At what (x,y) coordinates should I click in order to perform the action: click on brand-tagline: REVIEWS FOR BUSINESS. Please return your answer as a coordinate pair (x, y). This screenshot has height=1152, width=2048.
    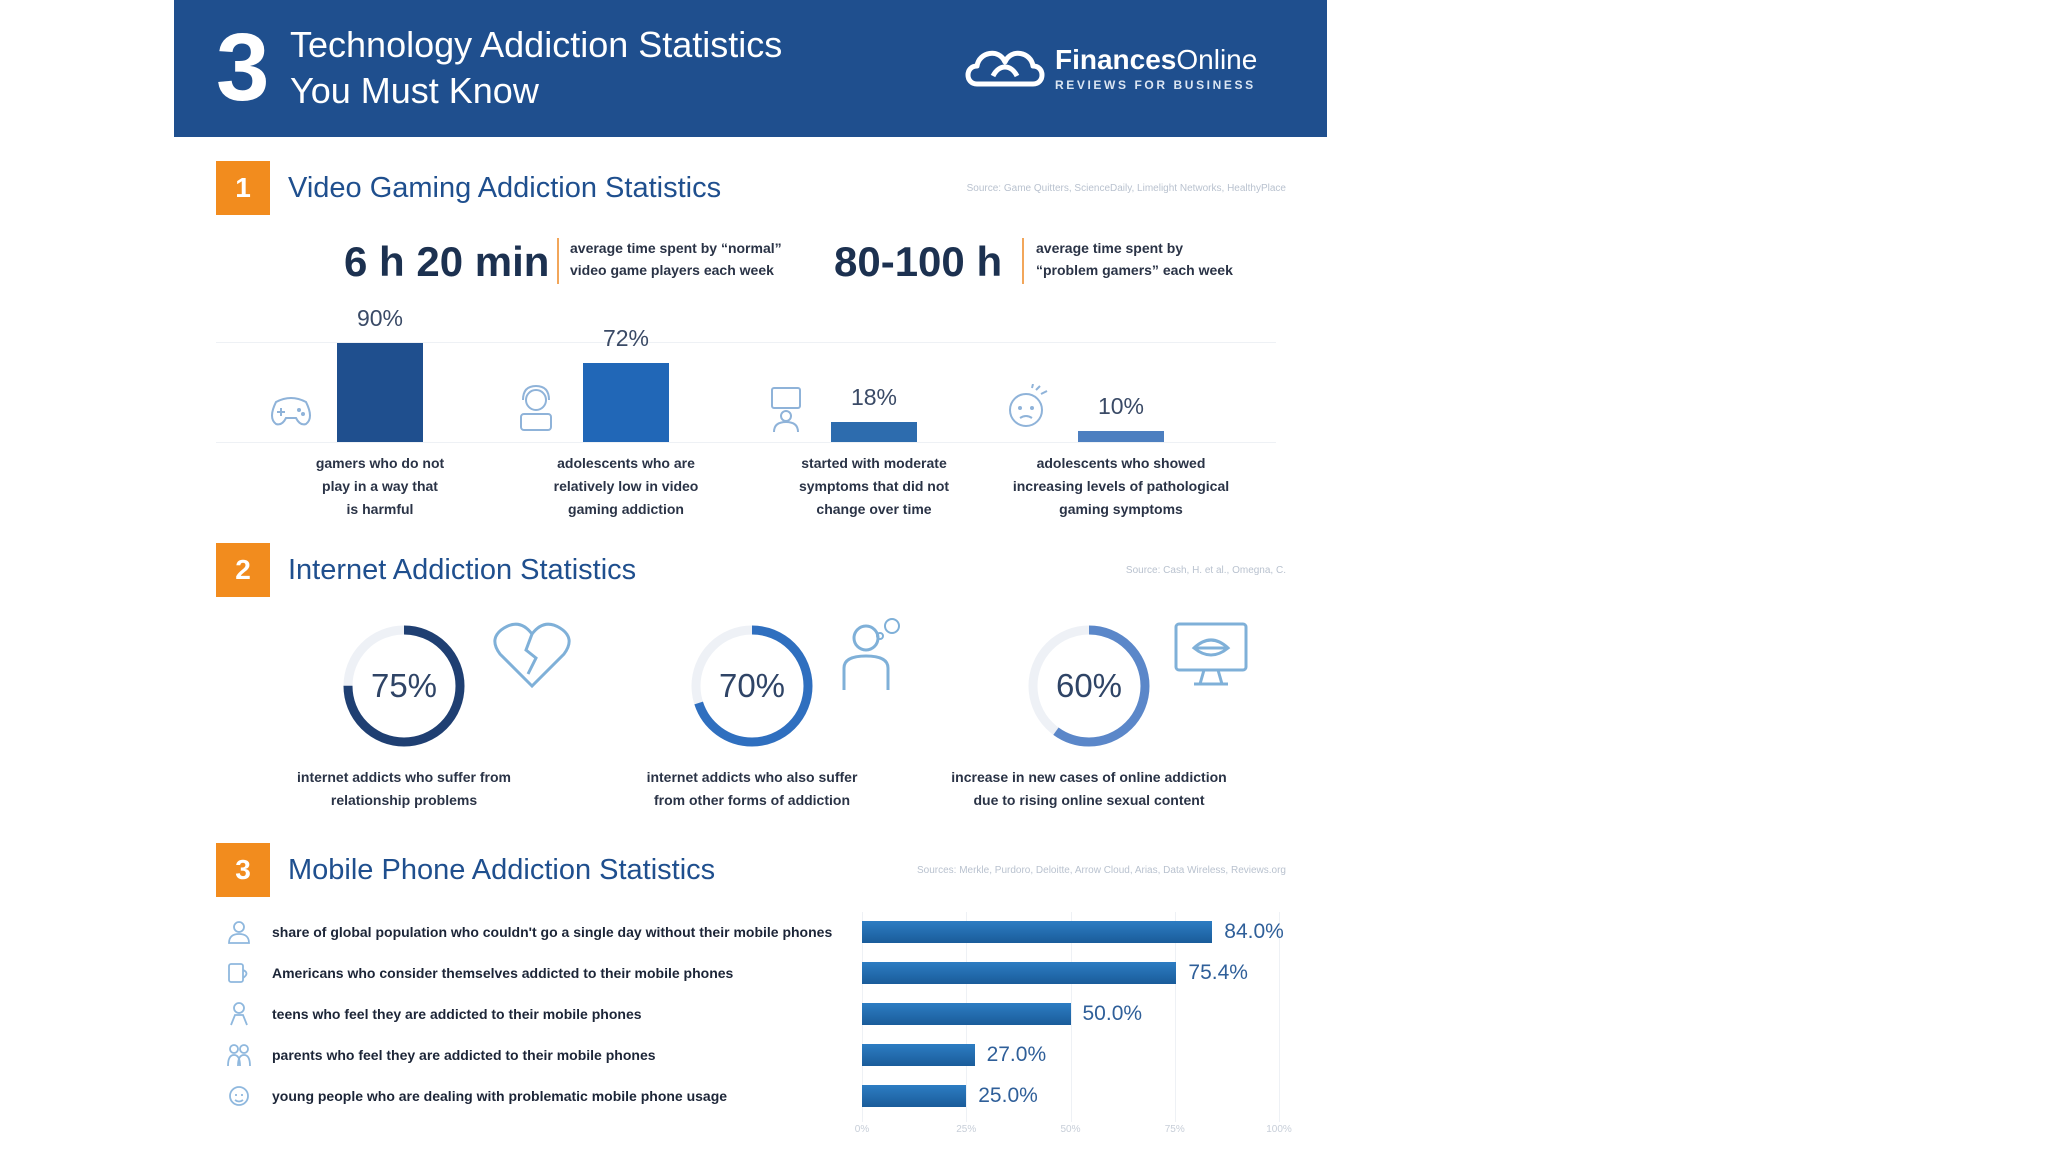
    Looking at the image, I should click on (1155, 85).